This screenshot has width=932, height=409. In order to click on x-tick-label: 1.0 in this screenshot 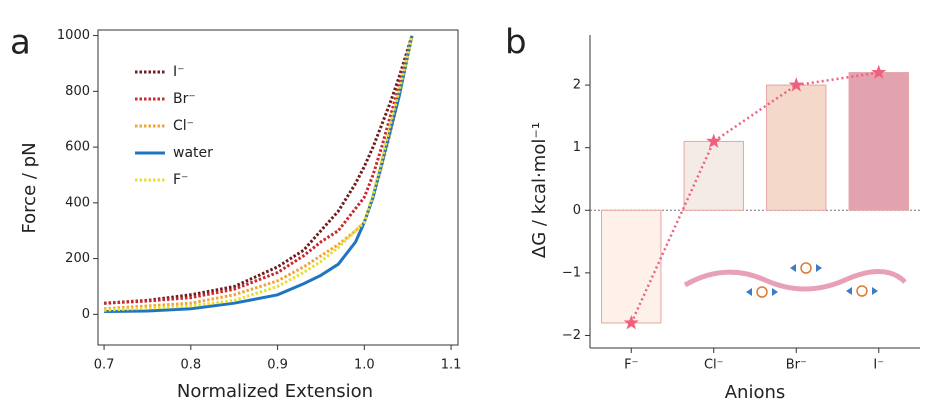, I will do `click(364, 365)`.